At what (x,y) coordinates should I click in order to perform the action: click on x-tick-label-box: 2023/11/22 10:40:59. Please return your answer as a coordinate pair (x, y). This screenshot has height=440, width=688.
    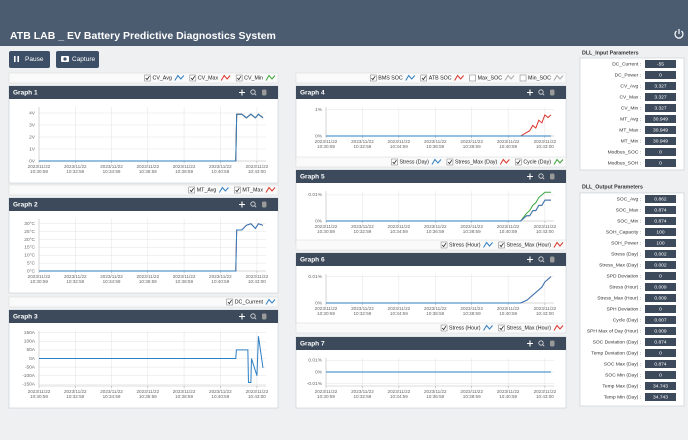
    Looking at the image, I should click on (508, 144).